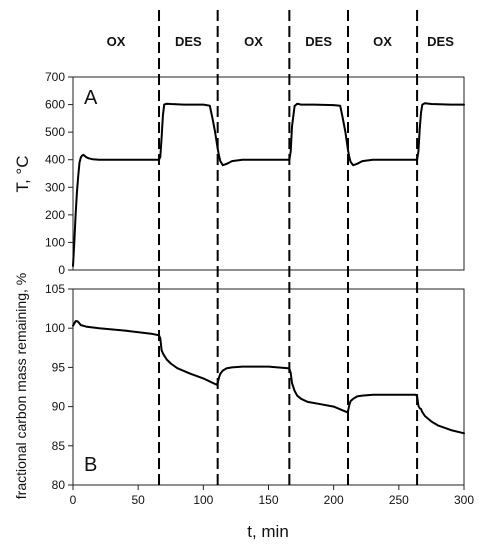 The height and width of the screenshot is (550, 486). I want to click on y-tick-label-b: 80, so click(59, 485).